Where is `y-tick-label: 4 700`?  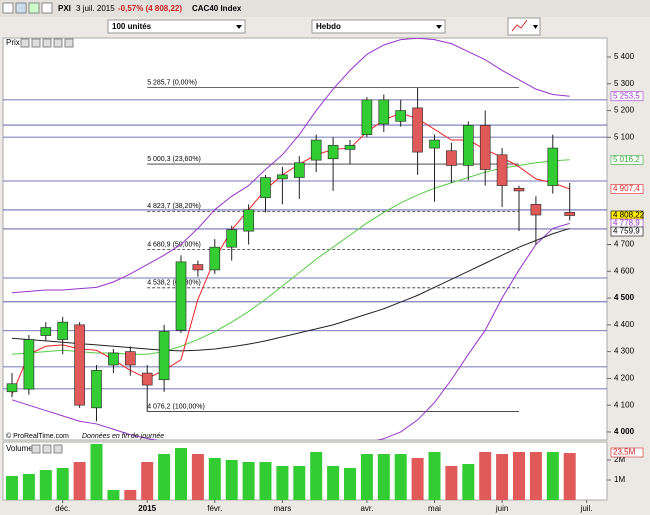 y-tick-label: 4 700 is located at coordinates (624, 244).